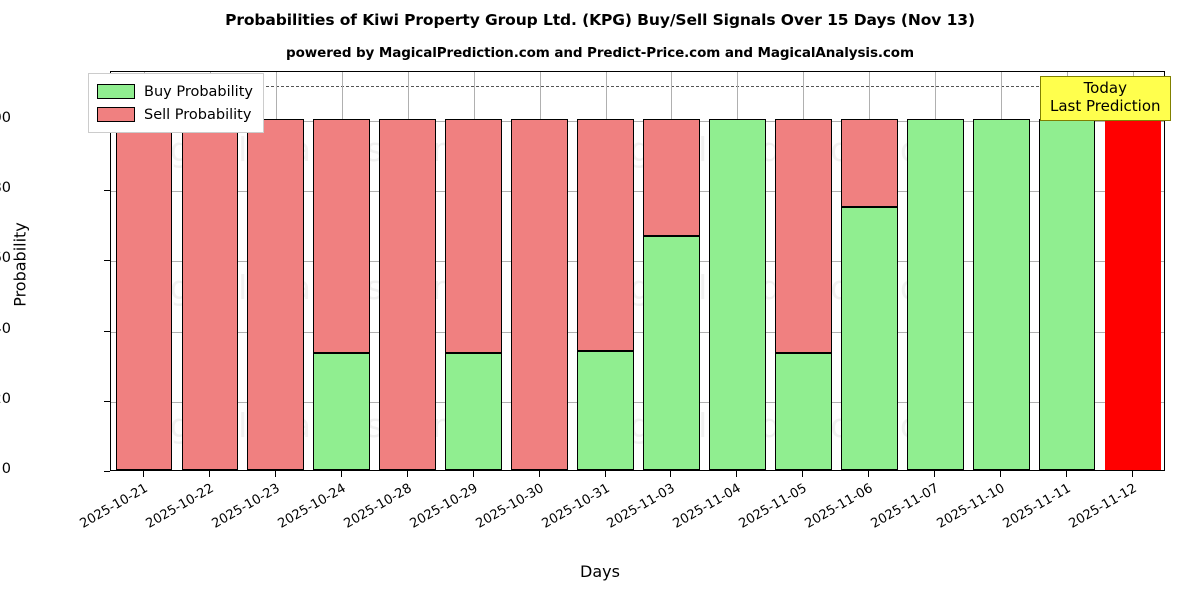 This screenshot has height=600, width=1200. What do you see at coordinates (6, 469) in the screenshot?
I see `y-tick-label: 0` at bounding box center [6, 469].